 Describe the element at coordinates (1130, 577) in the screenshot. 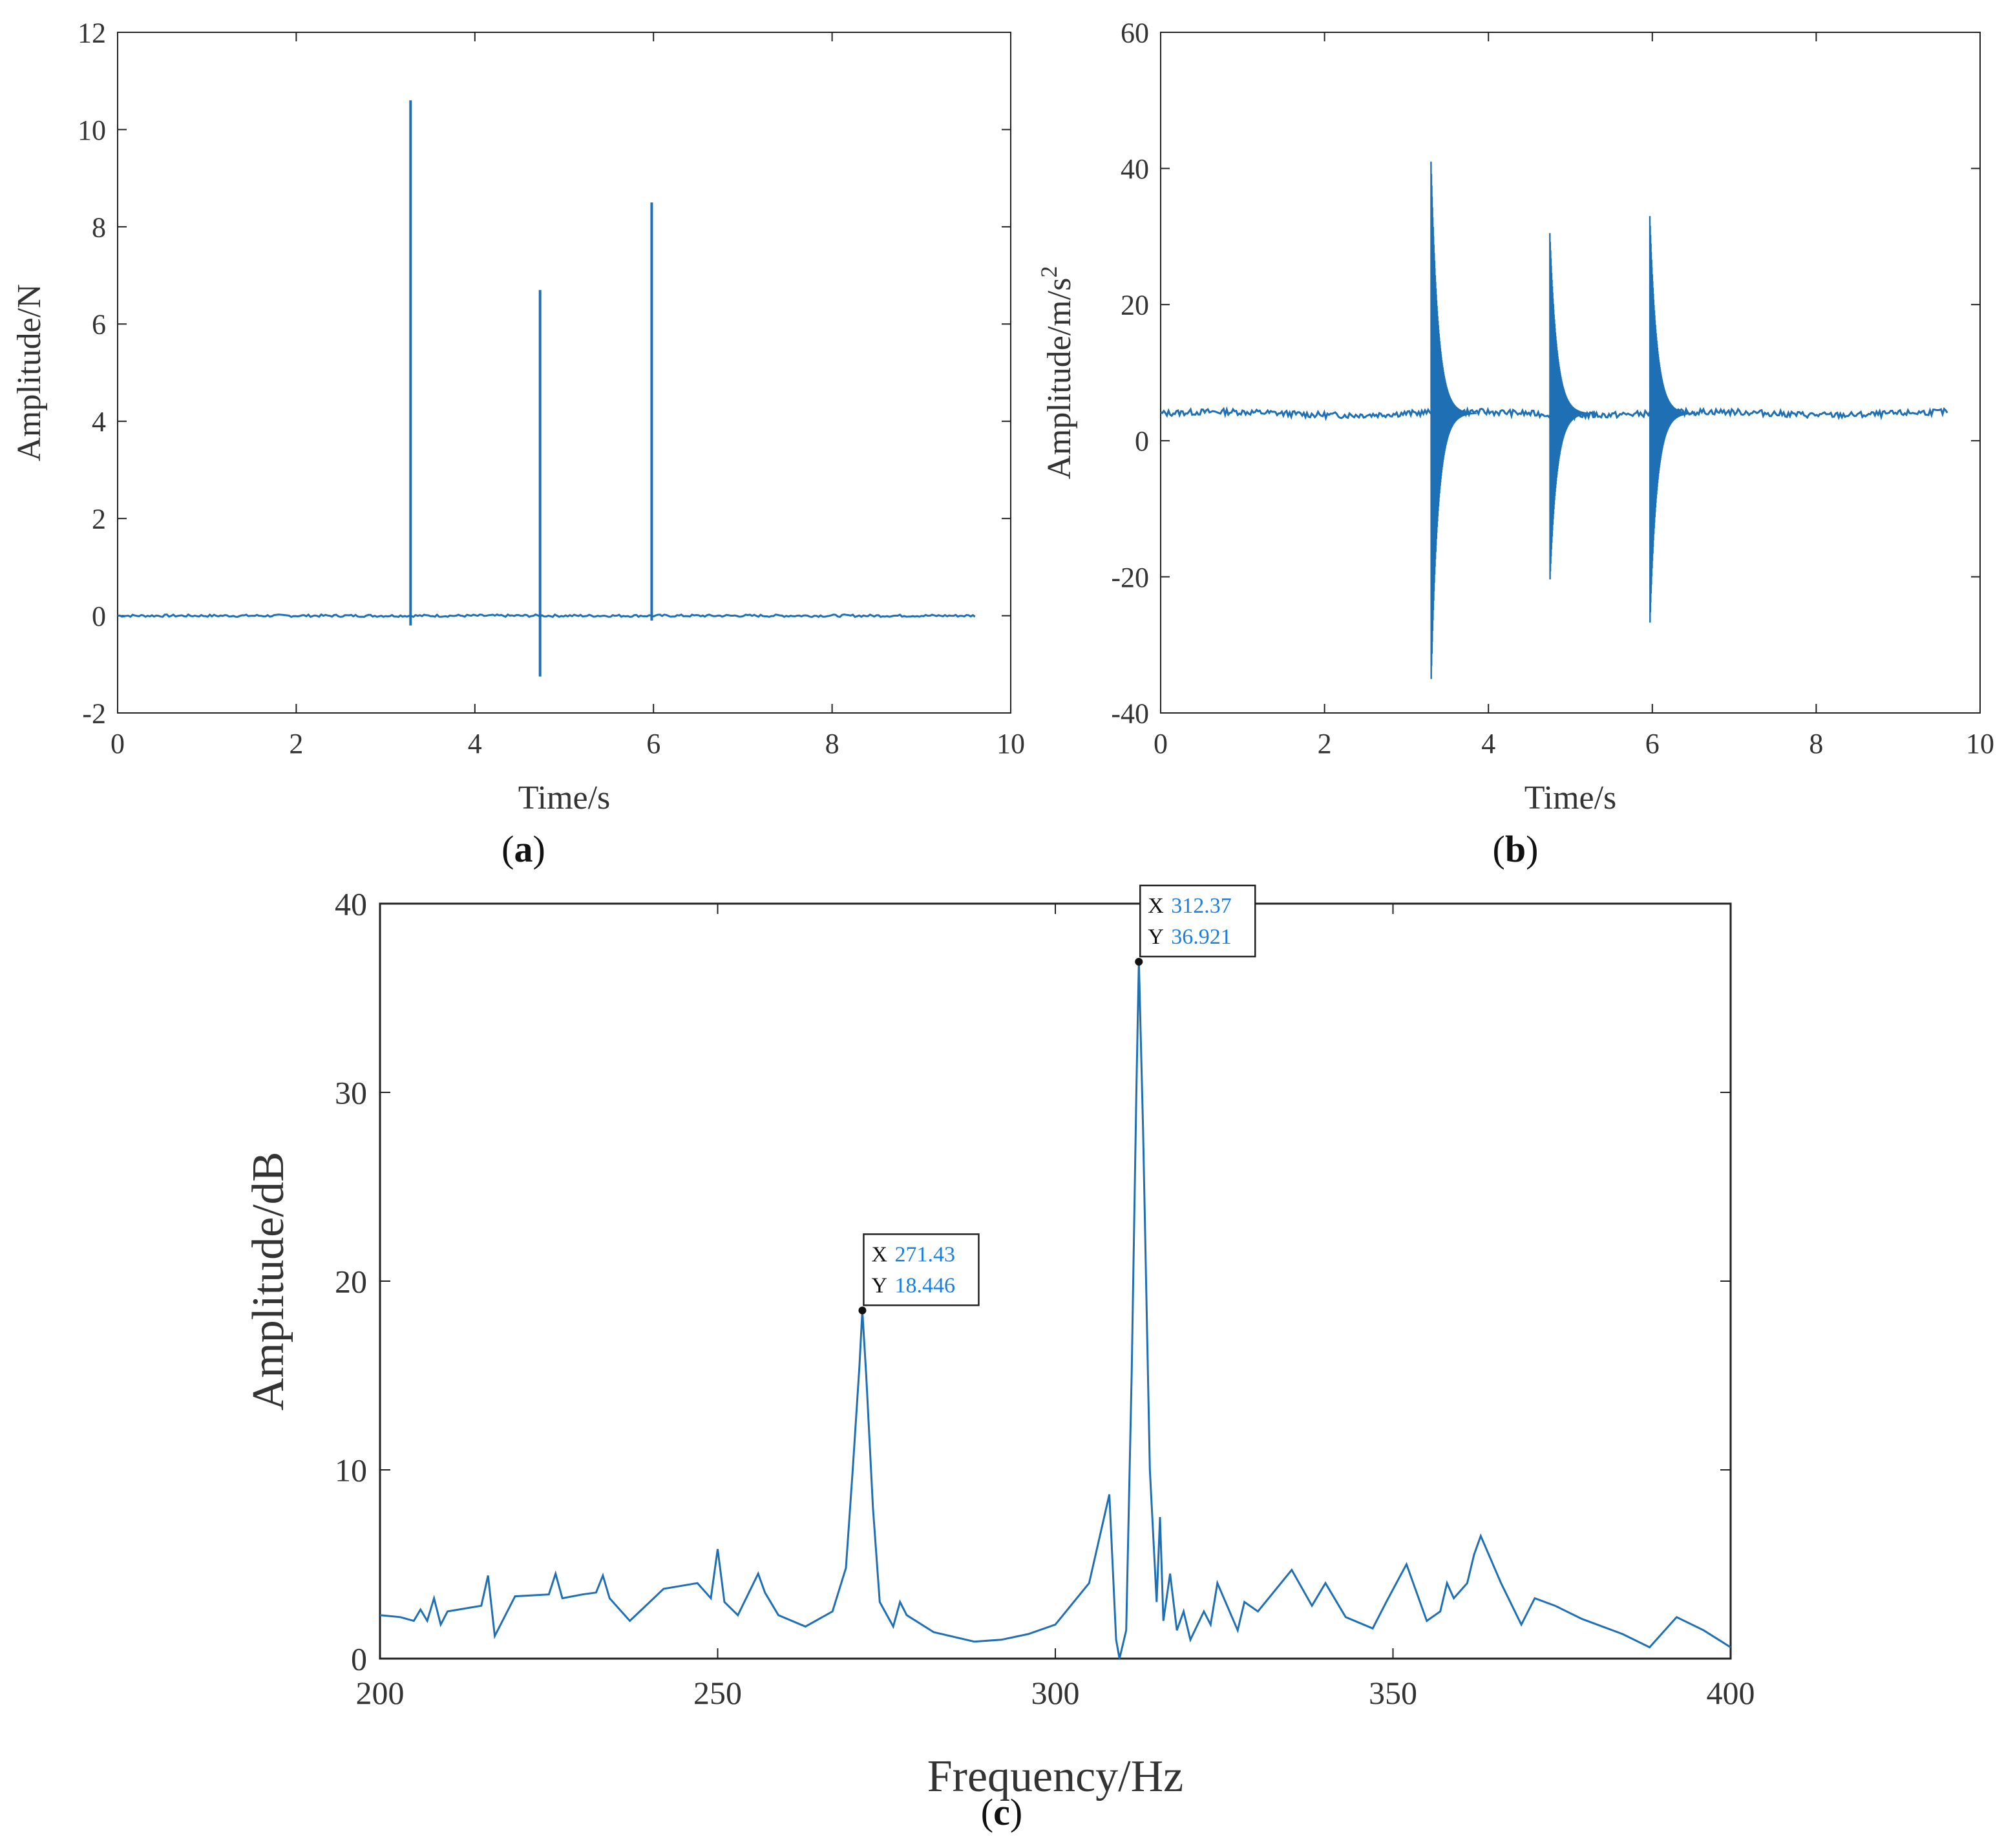

I see `y-tick-label: -20` at that location.